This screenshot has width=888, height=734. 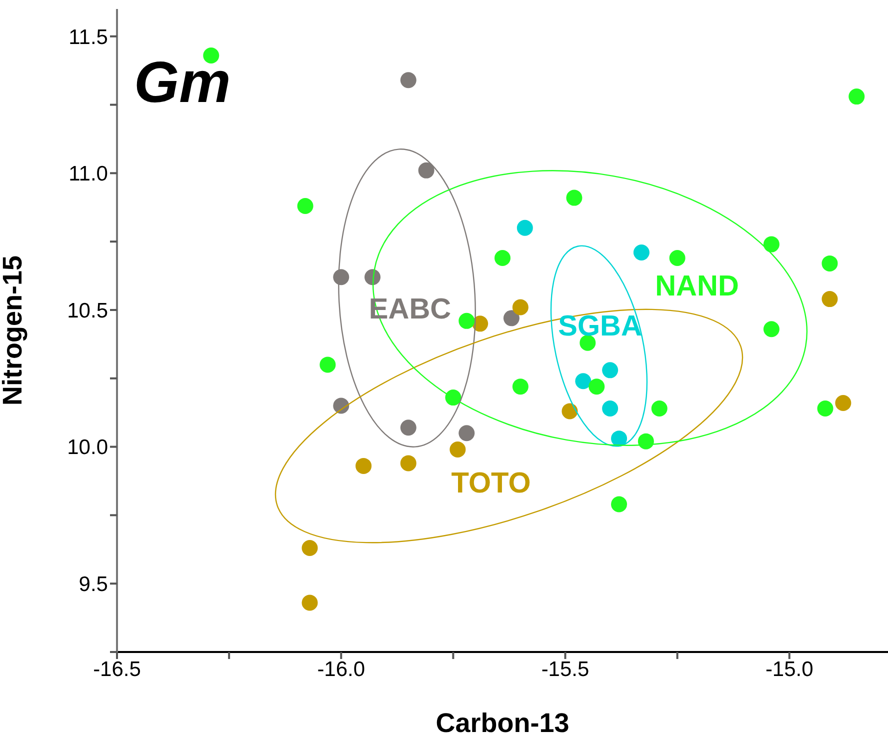 I want to click on series-label: TOTO, so click(x=491, y=484).